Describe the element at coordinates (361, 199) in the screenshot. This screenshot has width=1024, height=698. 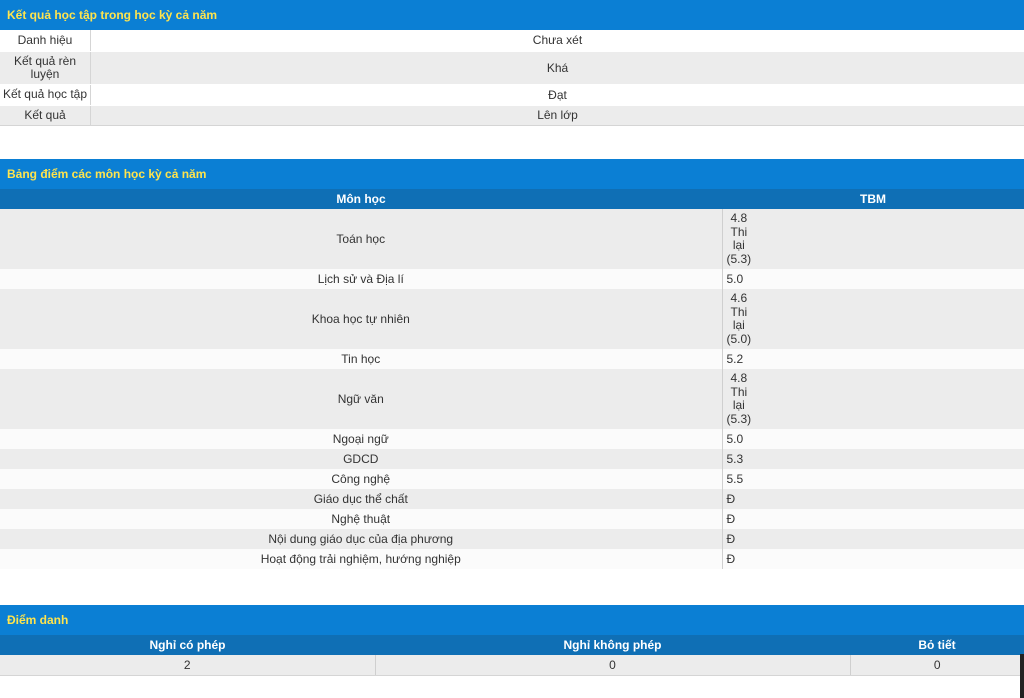
I see `column-header-subject: Môn học` at that location.